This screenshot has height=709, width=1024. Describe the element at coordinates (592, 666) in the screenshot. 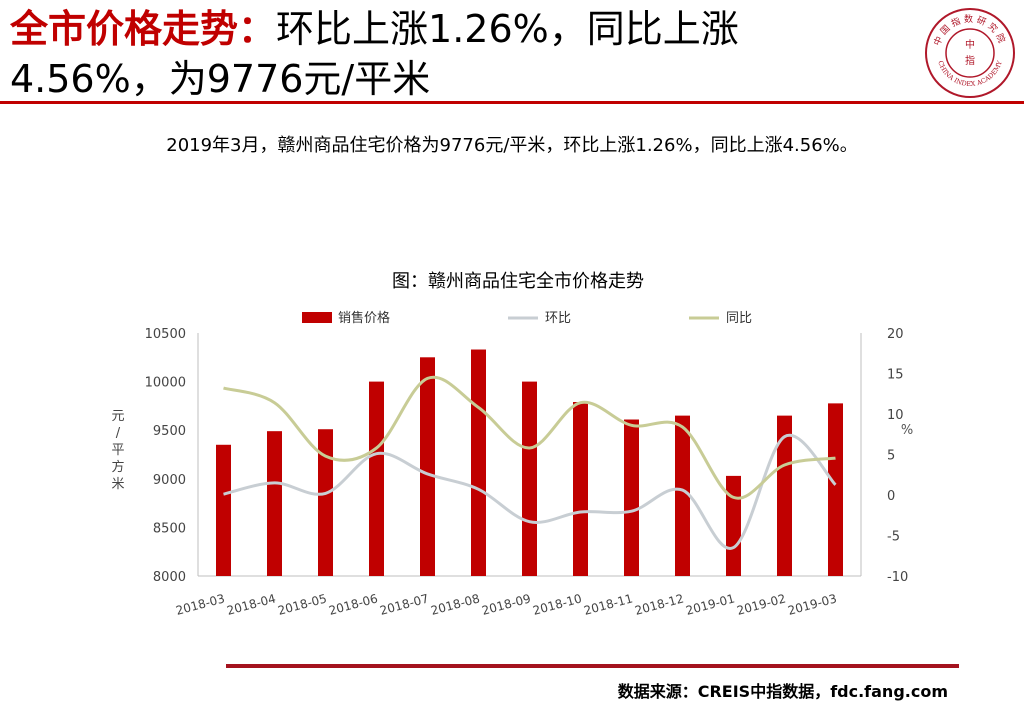

I see `footer-divider` at that location.